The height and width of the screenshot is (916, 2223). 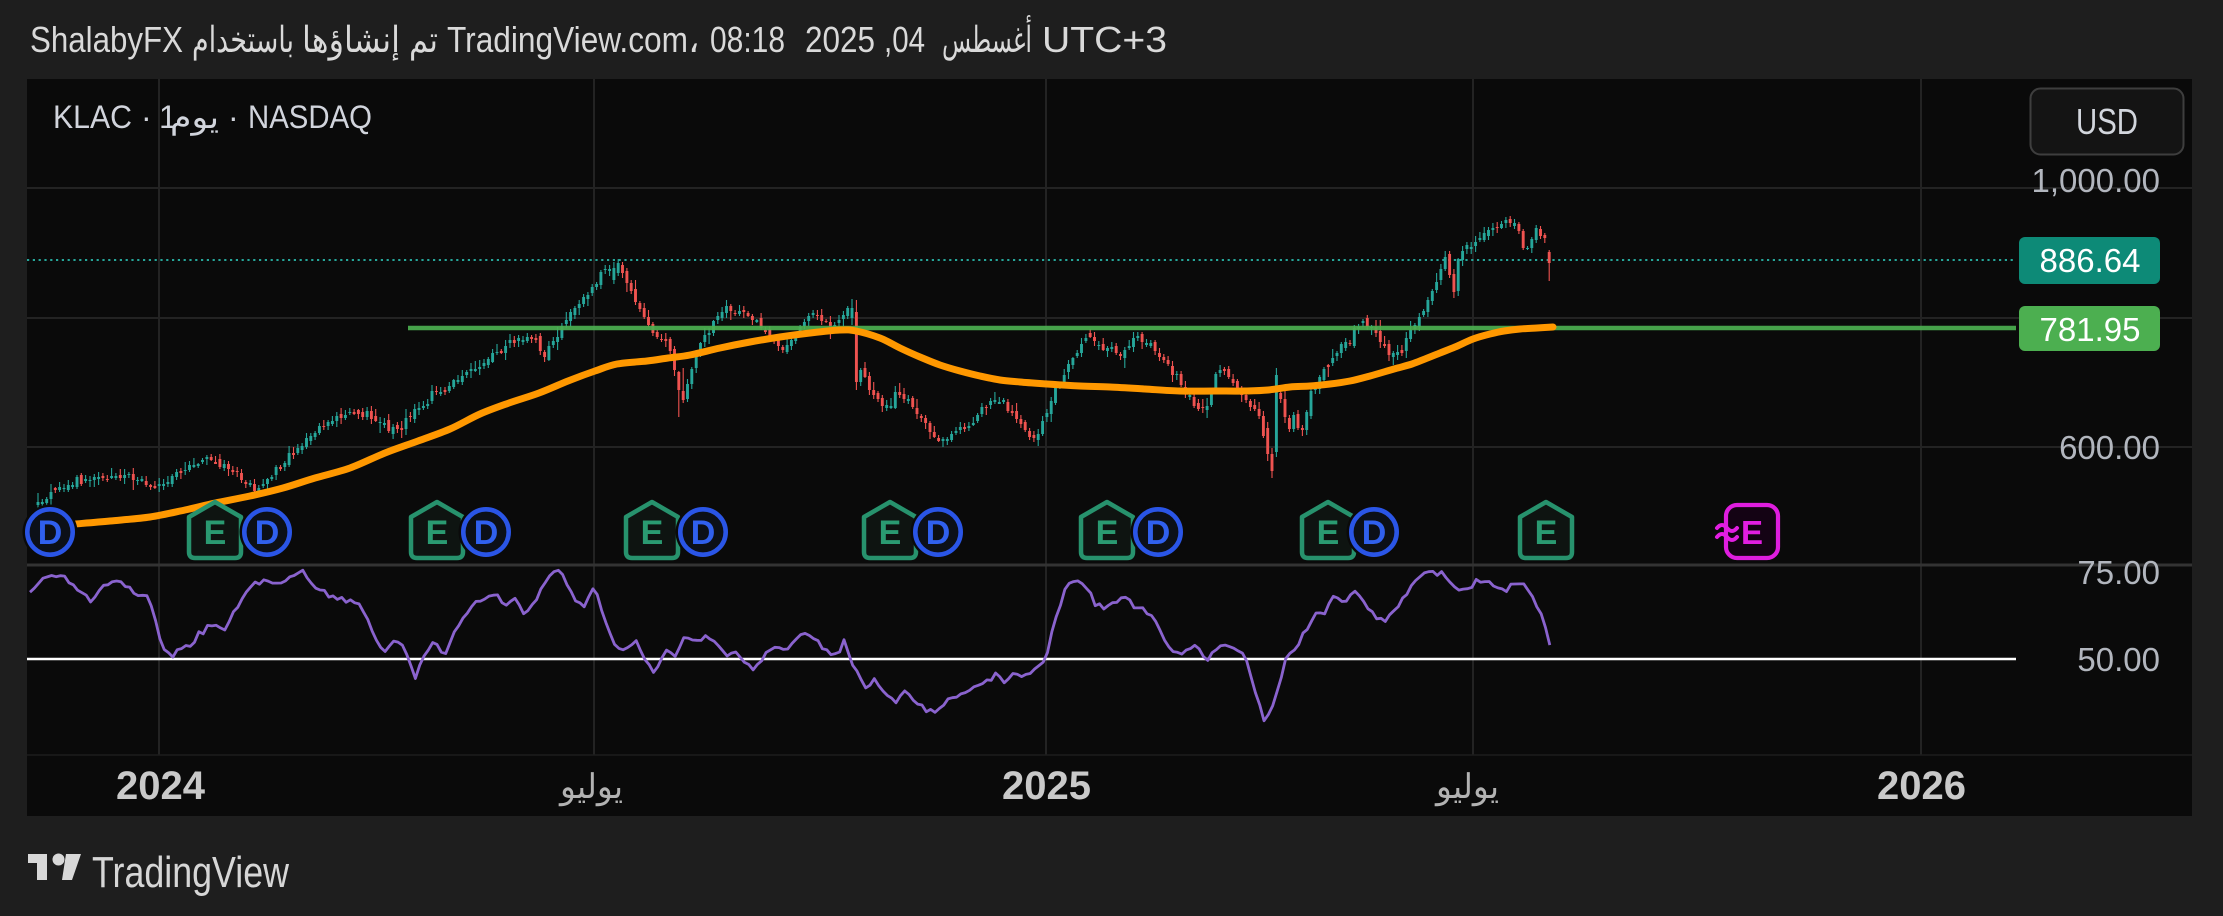 I want to click on svg-text: UTC+3, so click(x=1104, y=39).